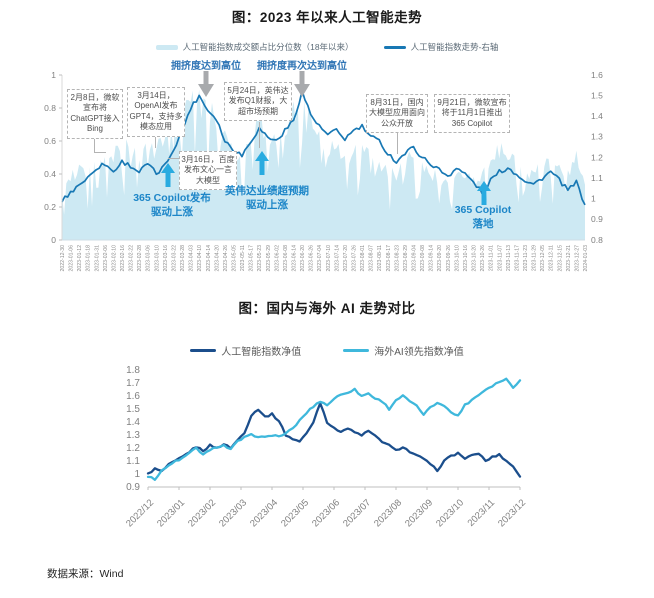 This screenshot has height=598, width=654. I want to click on x-tick-label: 2023/11, so click(482, 513).